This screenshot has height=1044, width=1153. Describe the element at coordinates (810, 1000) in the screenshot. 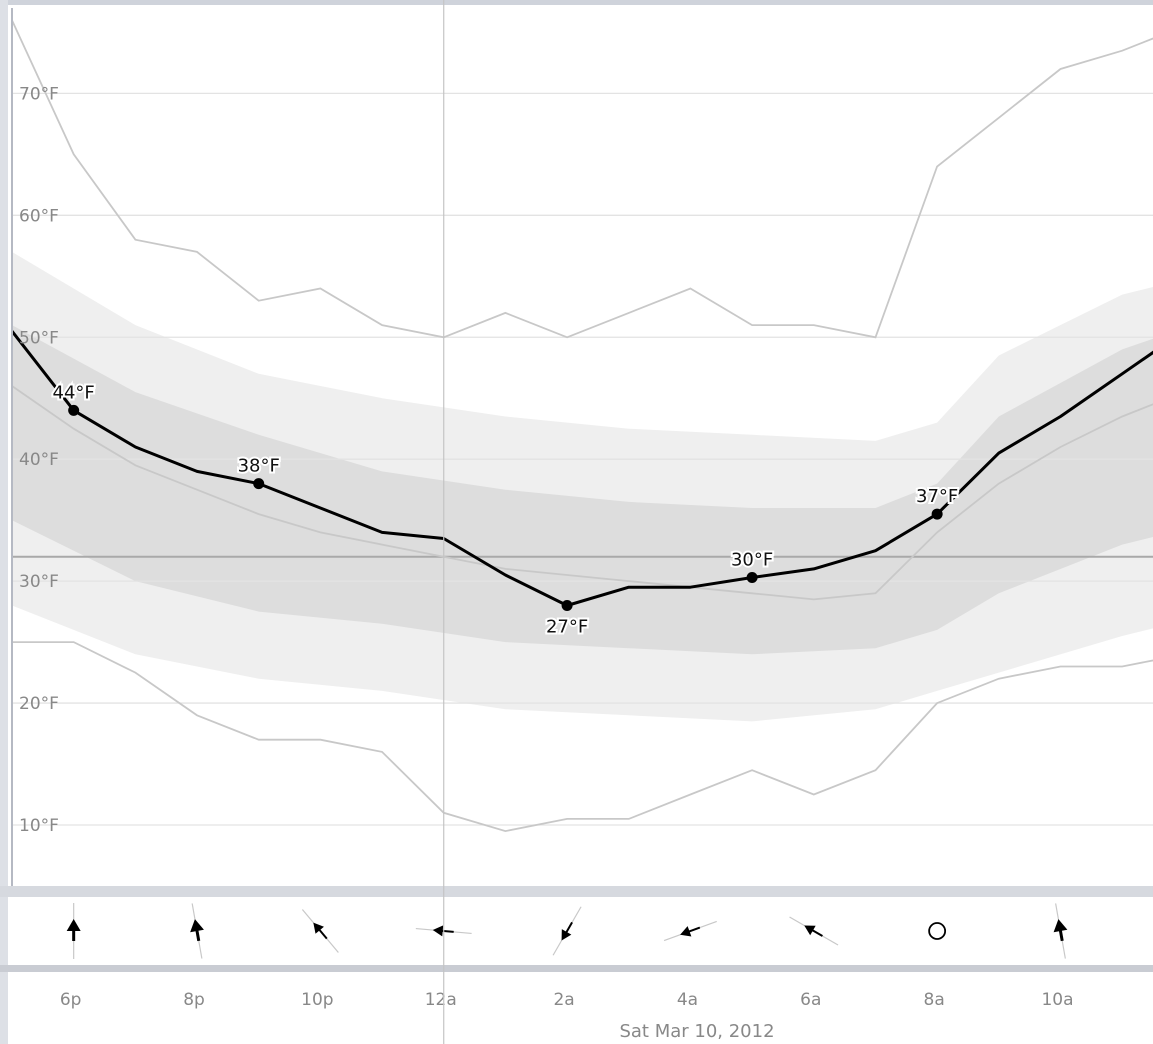

I see `x-tick-label: 6a` at that location.